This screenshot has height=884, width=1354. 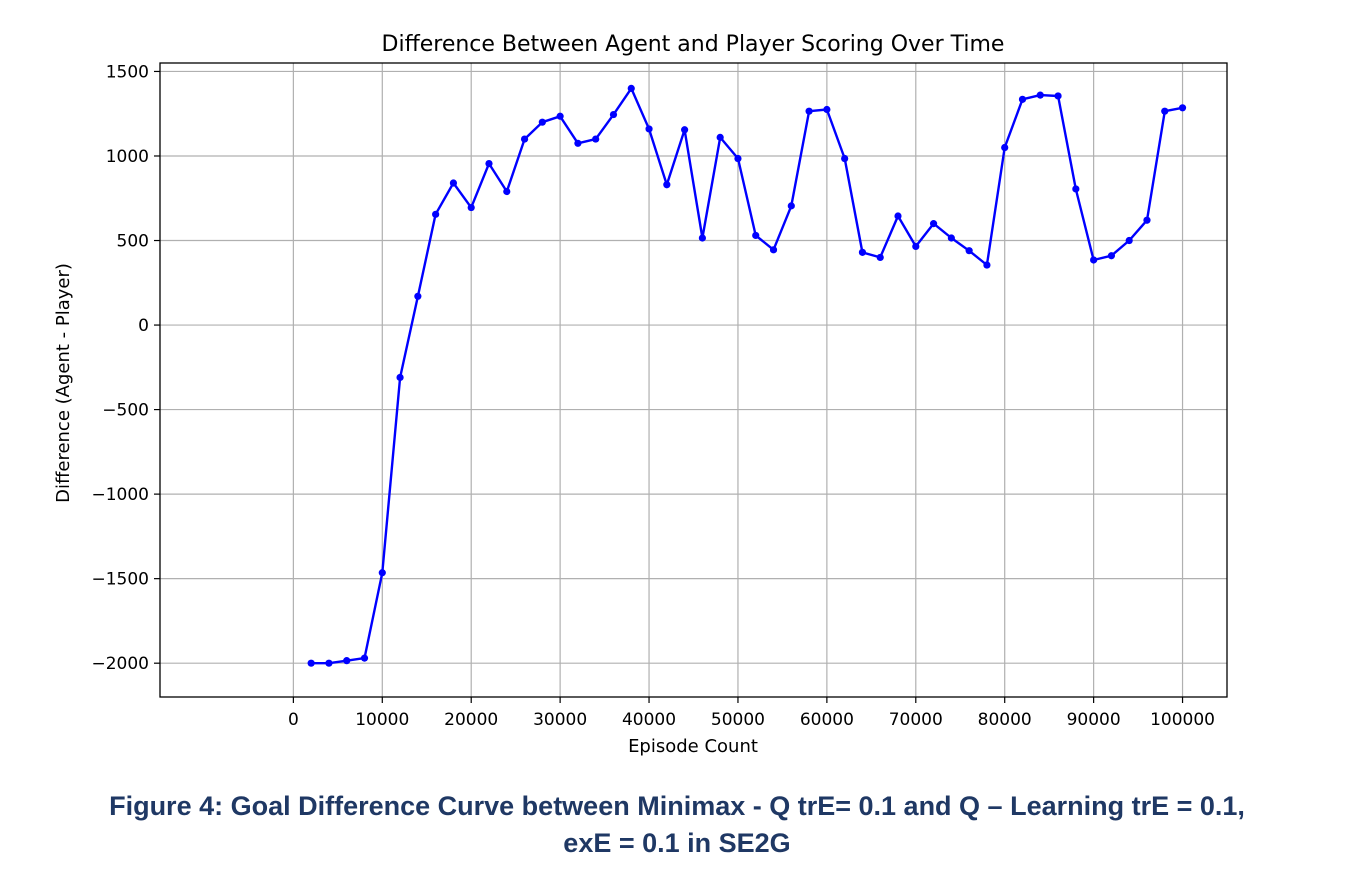 I want to click on y-tick-label: −500, so click(x=125, y=411).